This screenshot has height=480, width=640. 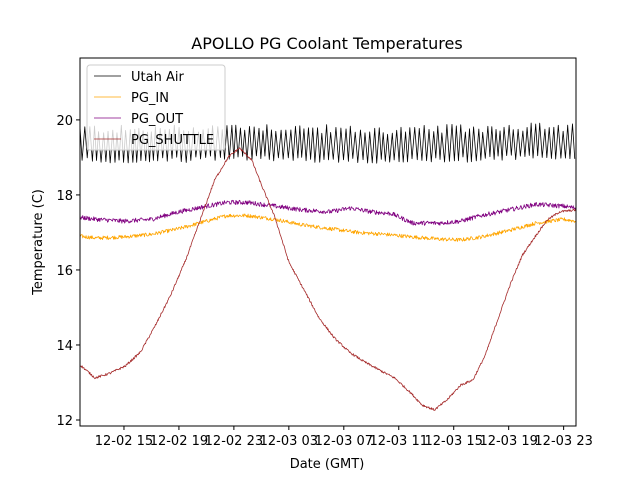 What do you see at coordinates (64, 196) in the screenshot?
I see `y-tick-label: 18` at bounding box center [64, 196].